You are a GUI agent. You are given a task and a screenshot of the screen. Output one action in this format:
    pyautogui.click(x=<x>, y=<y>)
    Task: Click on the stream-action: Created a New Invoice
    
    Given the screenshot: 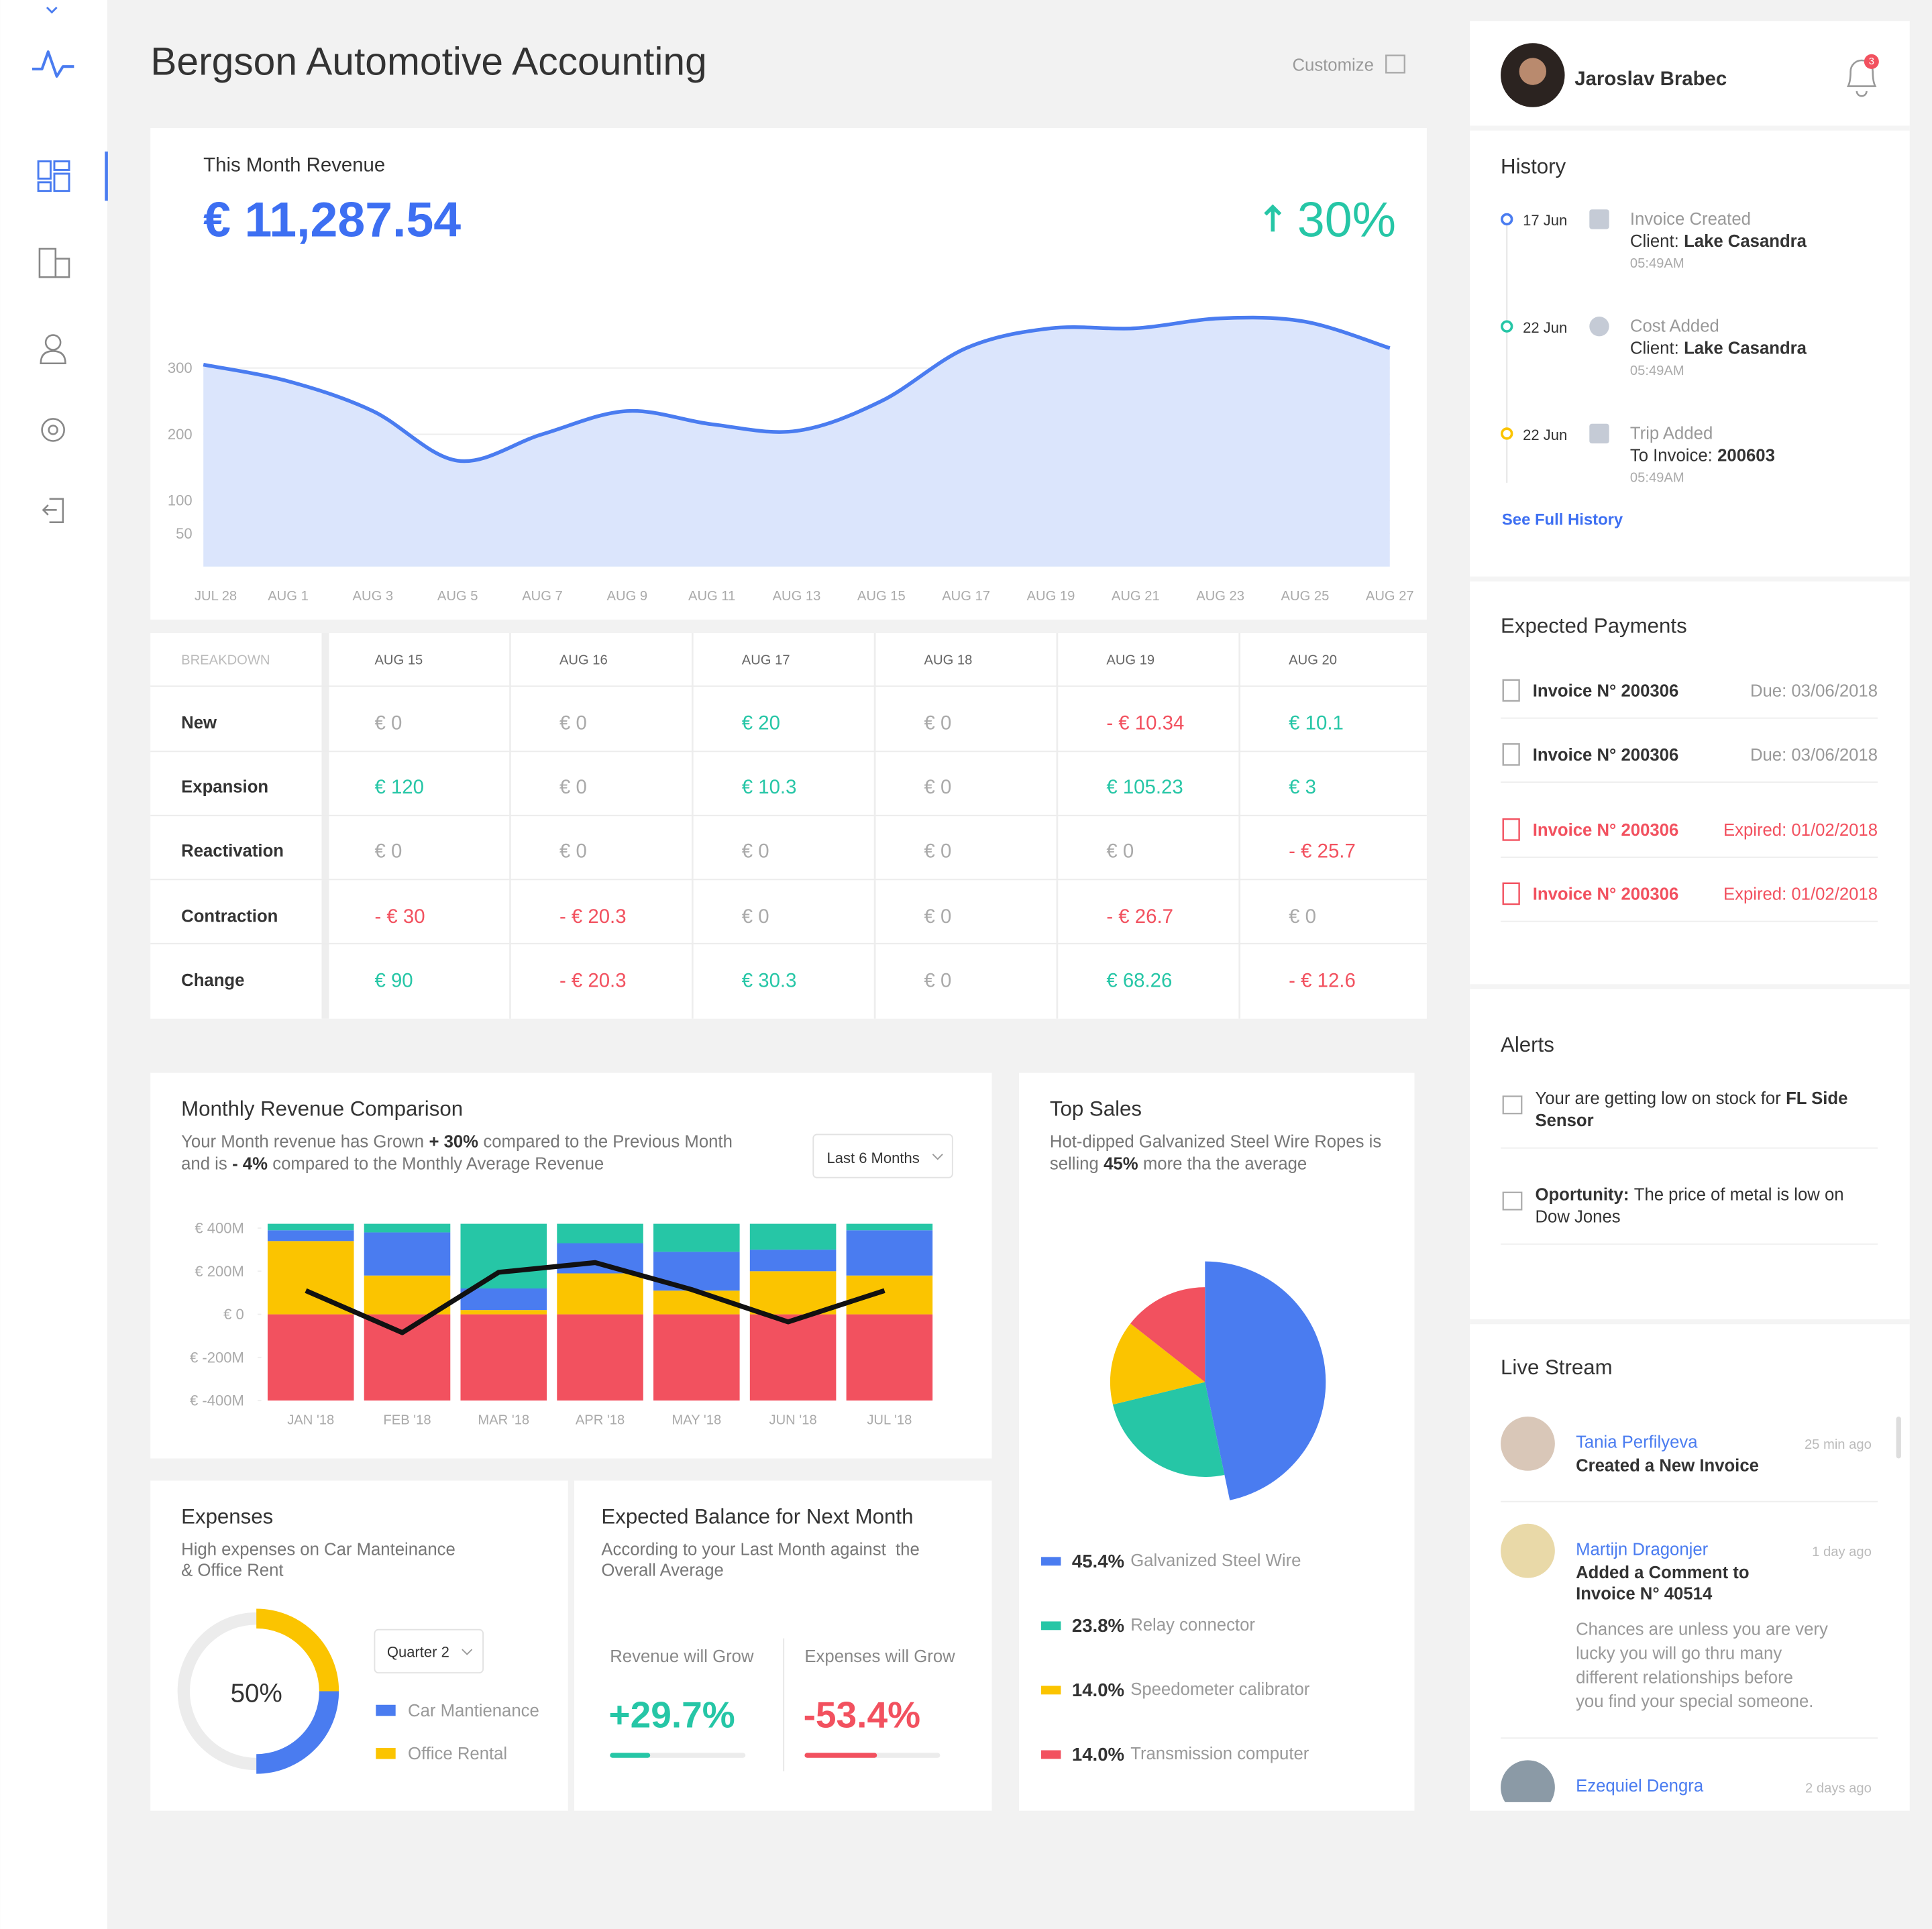 What is the action you would take?
    pyautogui.click(x=1667, y=1465)
    